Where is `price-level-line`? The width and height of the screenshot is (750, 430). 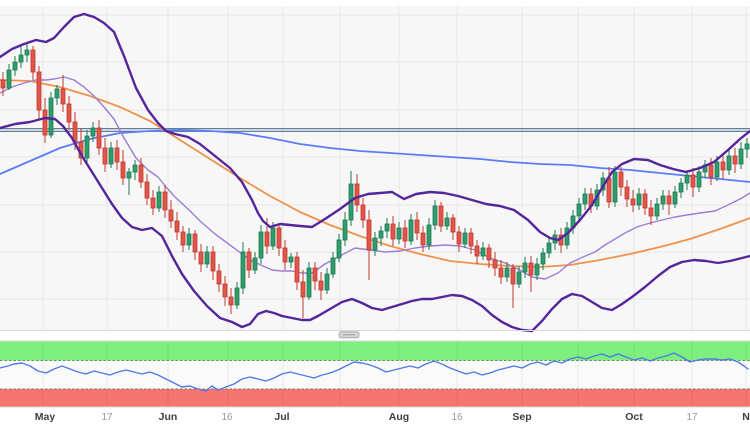
price-level-line is located at coordinates (375, 130).